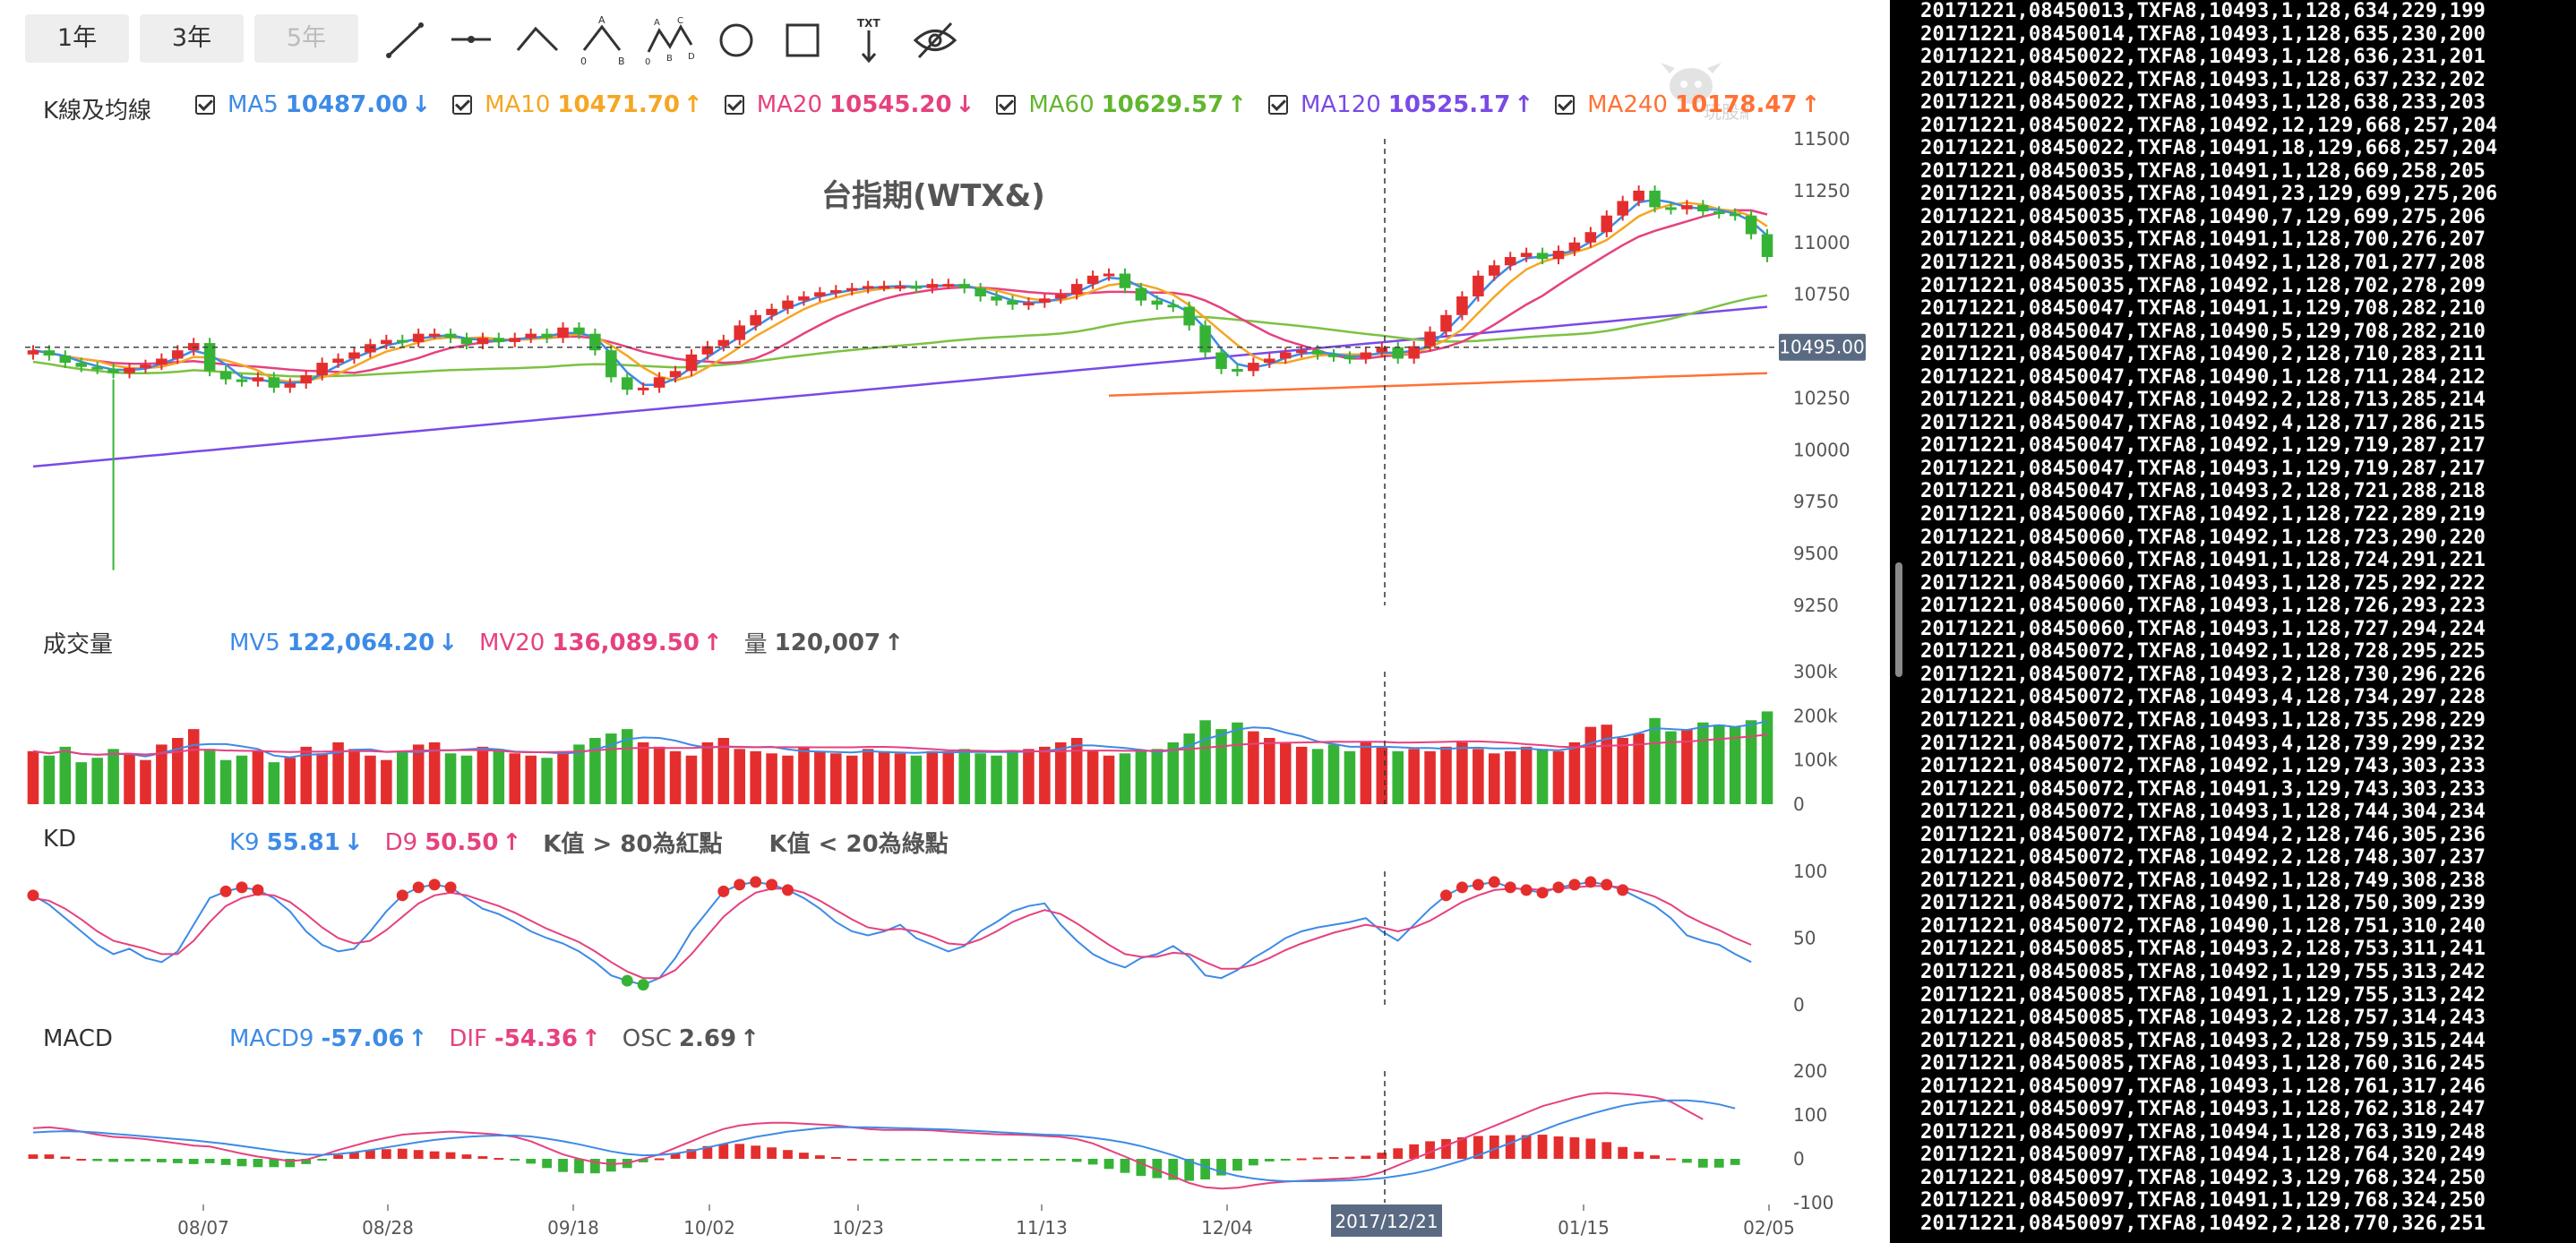  What do you see at coordinates (363, 1038) in the screenshot?
I see `legend-value: -57.06` at bounding box center [363, 1038].